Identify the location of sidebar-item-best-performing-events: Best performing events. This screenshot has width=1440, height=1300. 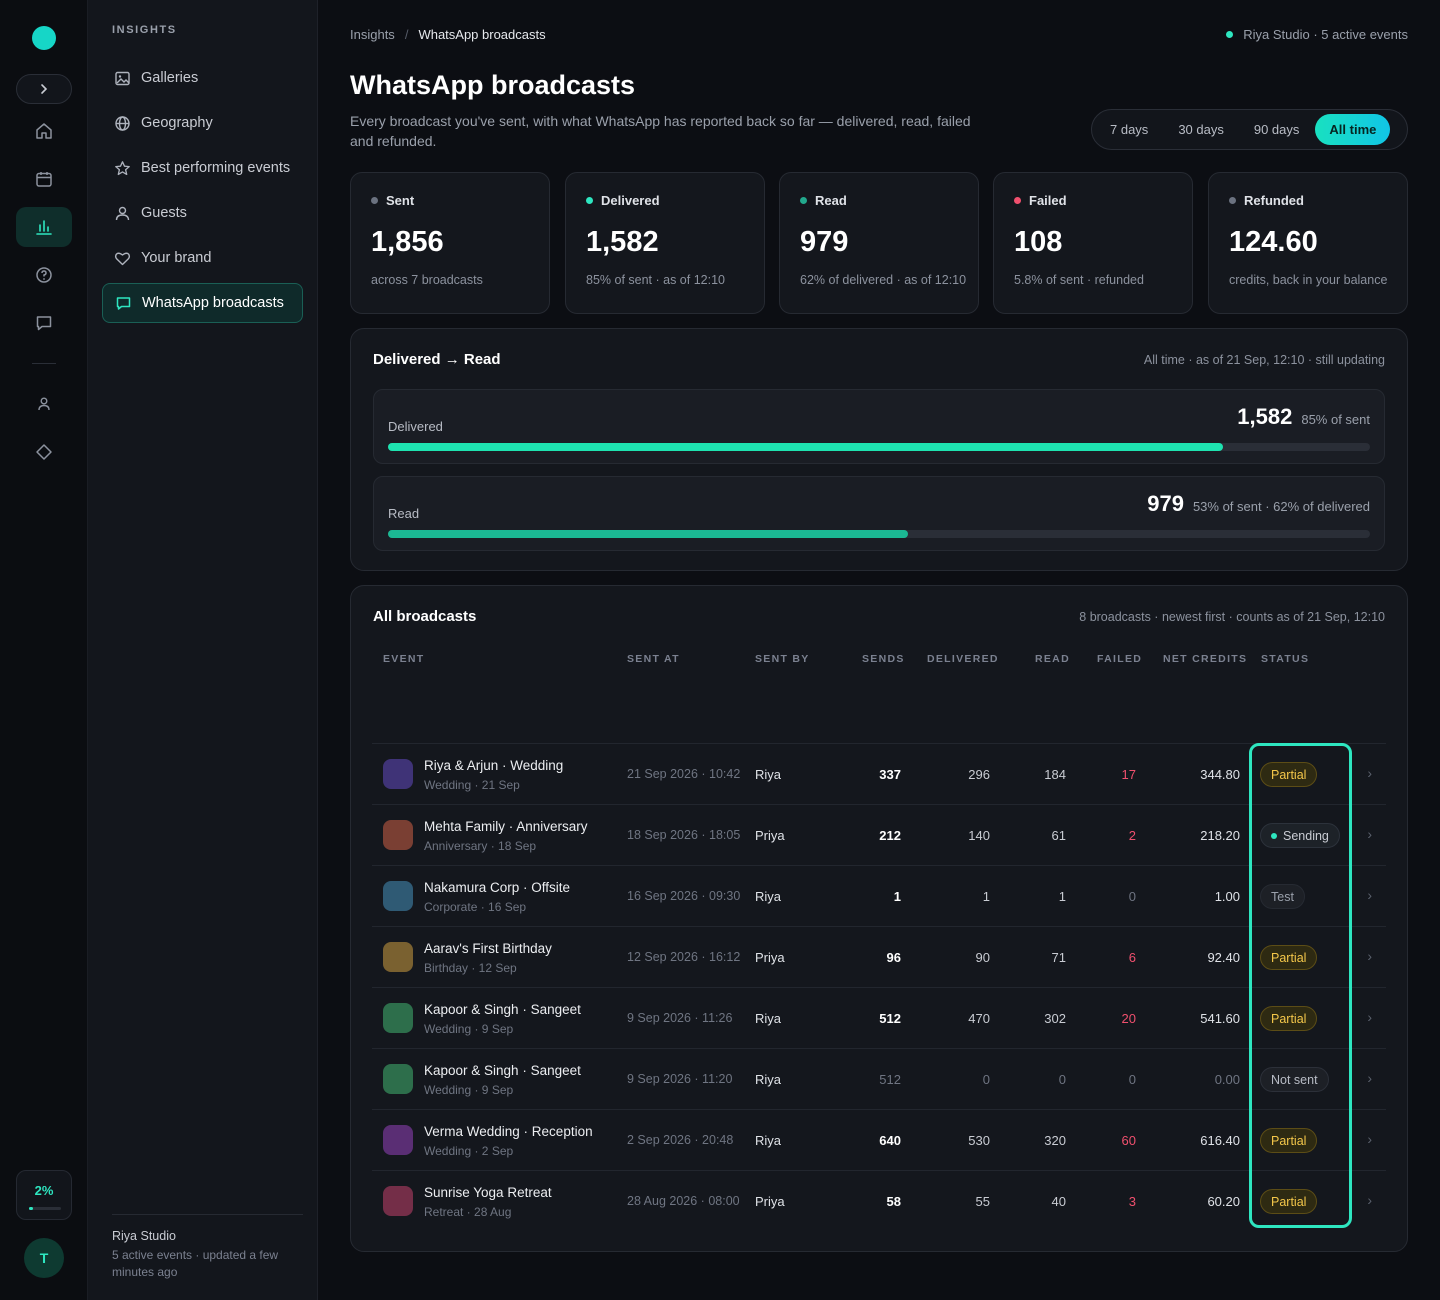
(202, 168).